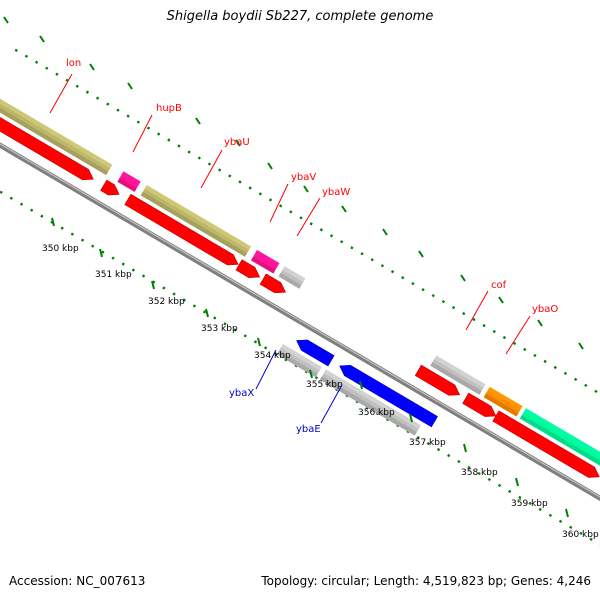 Image resolution: width=600 pixels, height=600 pixels. Describe the element at coordinates (529, 504) in the screenshot. I see `tick-label: 359 kbp` at that location.